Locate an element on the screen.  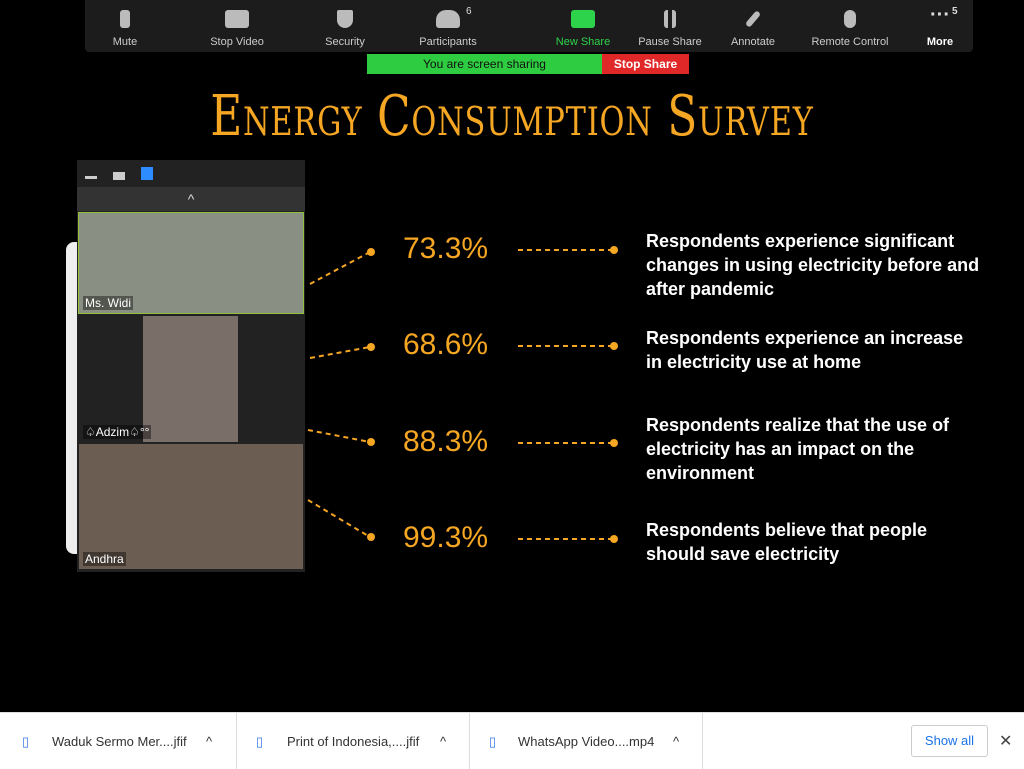
scroll-up-button: ^ is located at coordinates (191, 199).